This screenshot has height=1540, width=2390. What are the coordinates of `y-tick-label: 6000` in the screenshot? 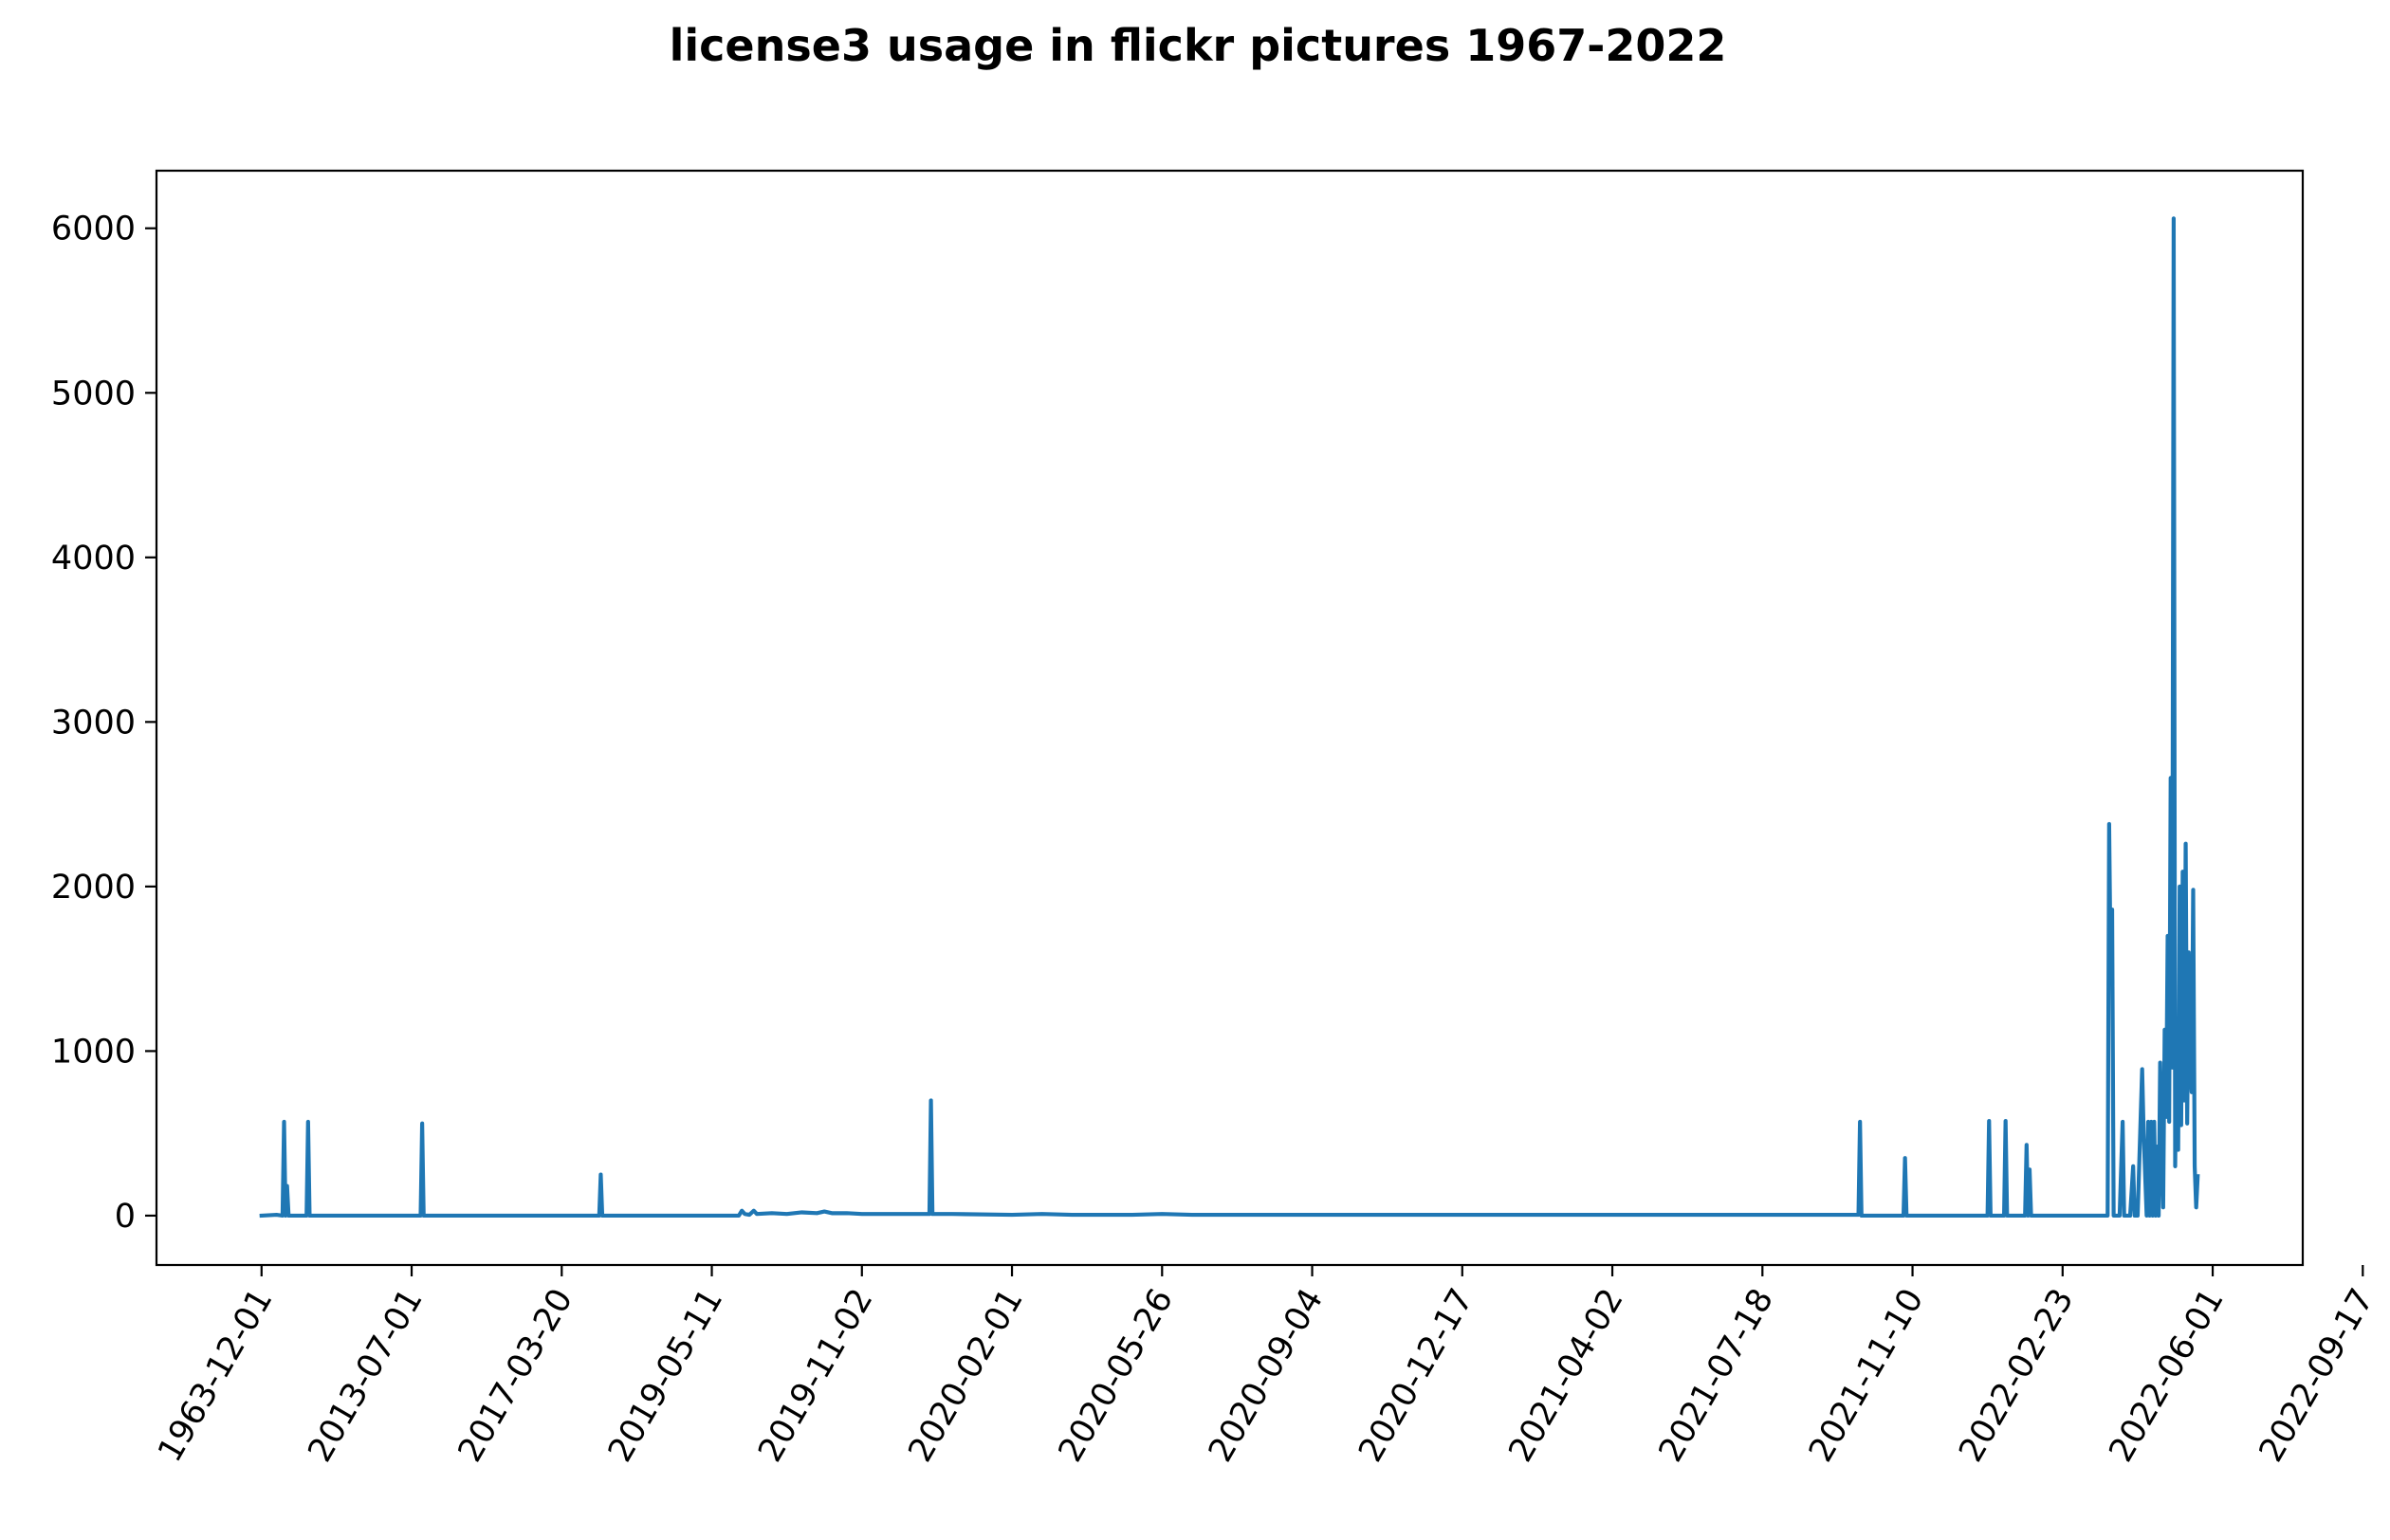 It's located at (93, 229).